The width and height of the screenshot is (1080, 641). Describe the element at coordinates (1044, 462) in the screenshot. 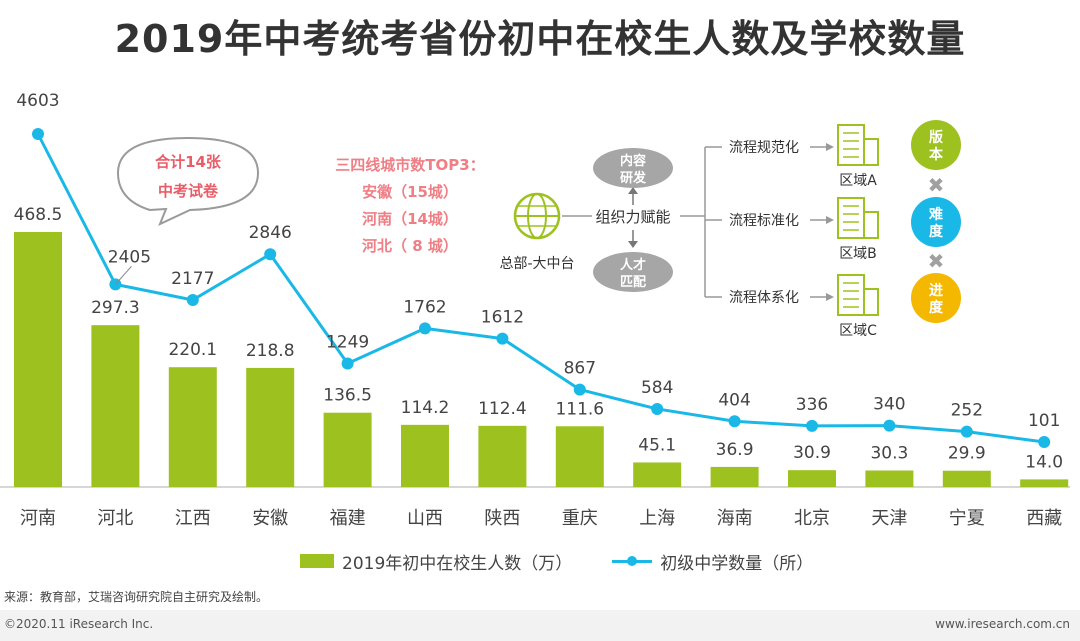

I see `bar-label-13: 14.0` at that location.